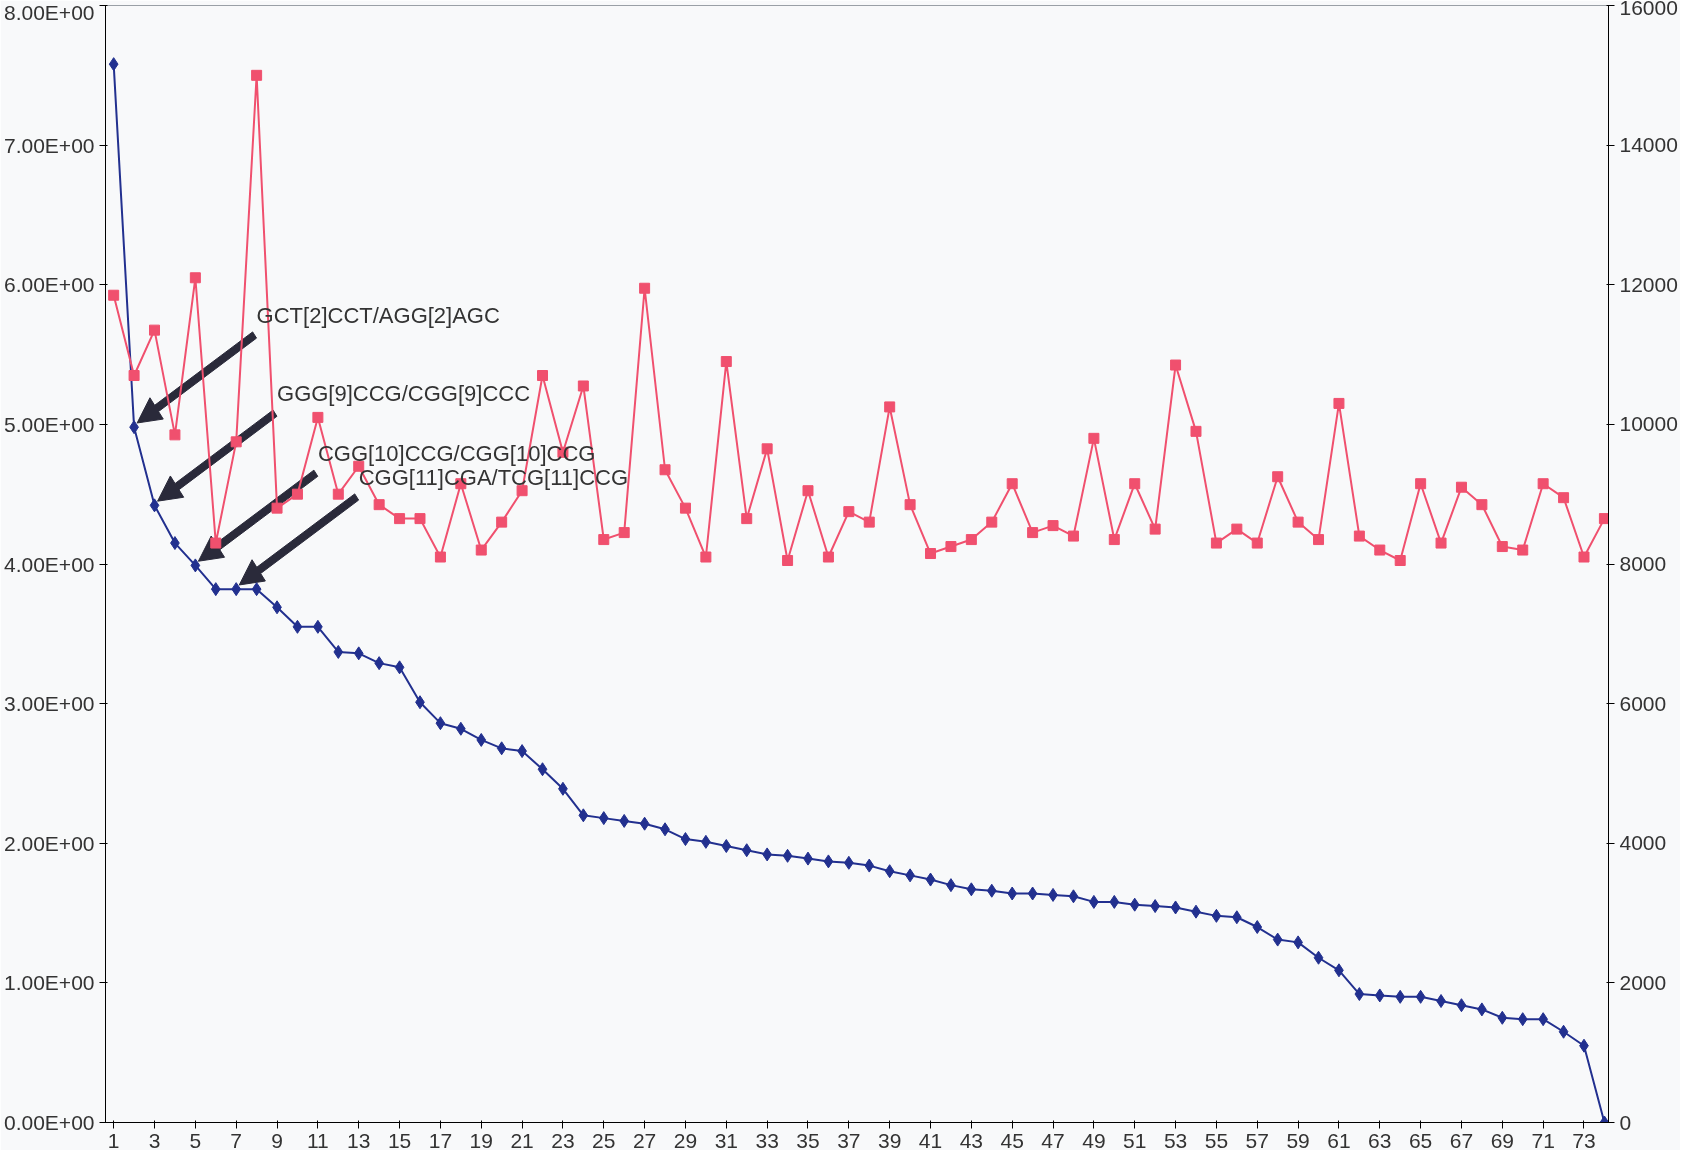  What do you see at coordinates (808, 1140) in the screenshot?
I see `x-tick-label: 35` at bounding box center [808, 1140].